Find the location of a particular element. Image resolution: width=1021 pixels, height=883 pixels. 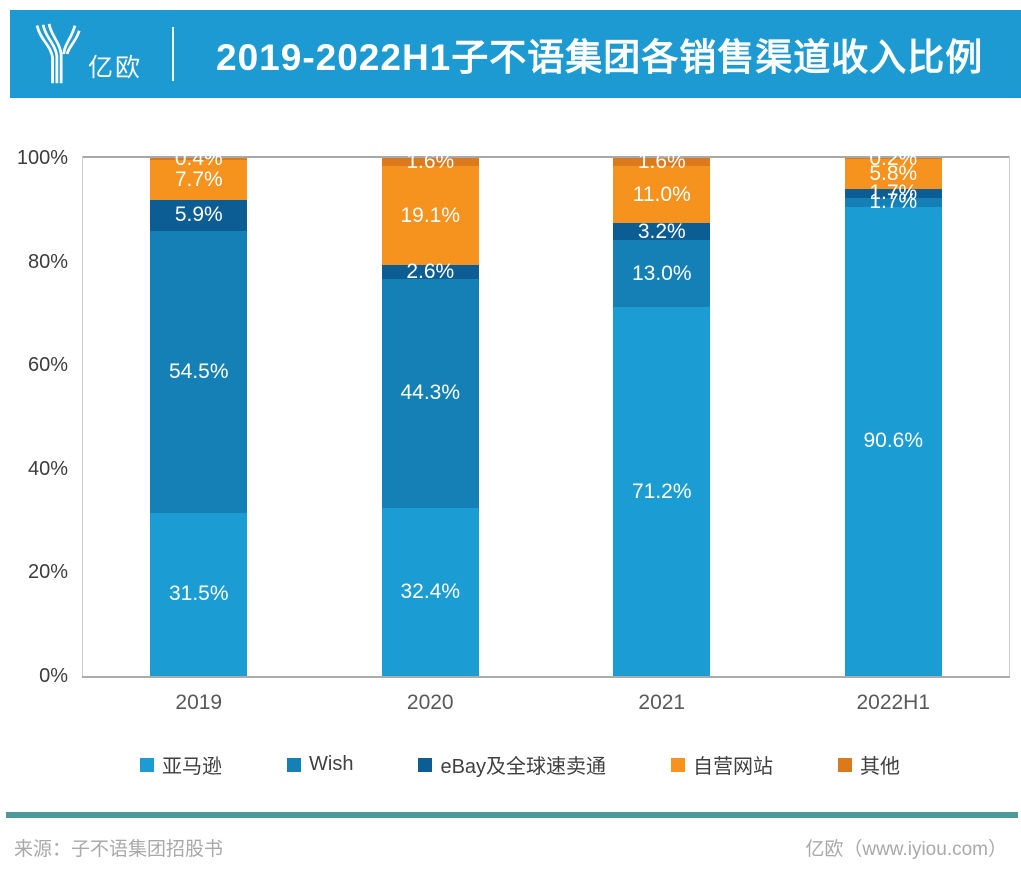

header-divider is located at coordinates (173, 54).